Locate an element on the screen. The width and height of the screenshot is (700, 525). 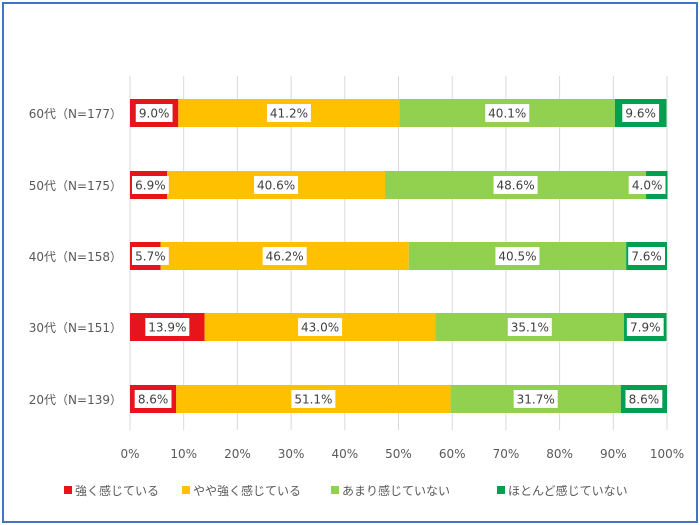
data-label: 40.6% is located at coordinates (276, 186).